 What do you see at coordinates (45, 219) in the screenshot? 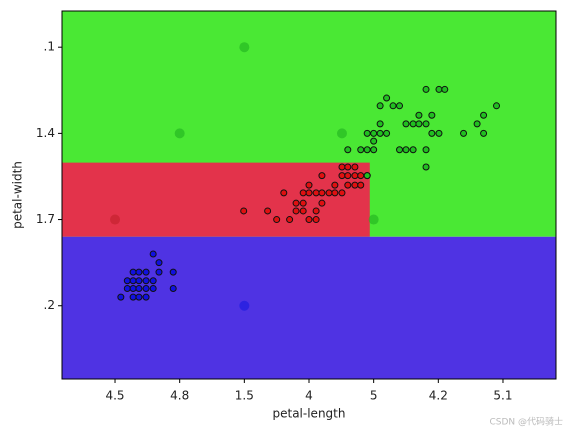
I see `y-tick-label: 1.7` at bounding box center [45, 219].